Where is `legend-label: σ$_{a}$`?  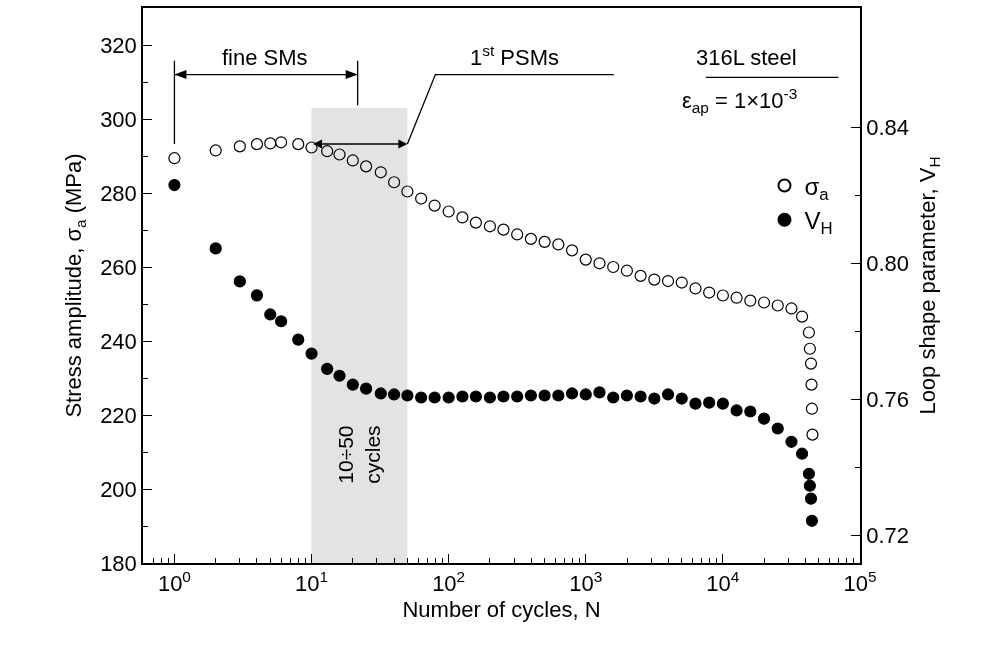 legend-label: σ$_{a}$ is located at coordinates (817, 188).